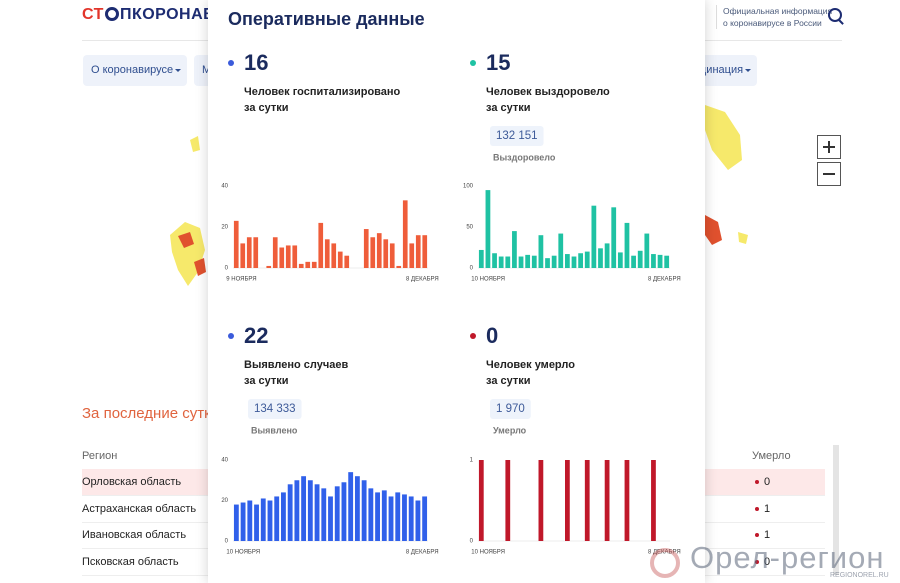  I want to click on watermark: Орел-регион, so click(787, 557).